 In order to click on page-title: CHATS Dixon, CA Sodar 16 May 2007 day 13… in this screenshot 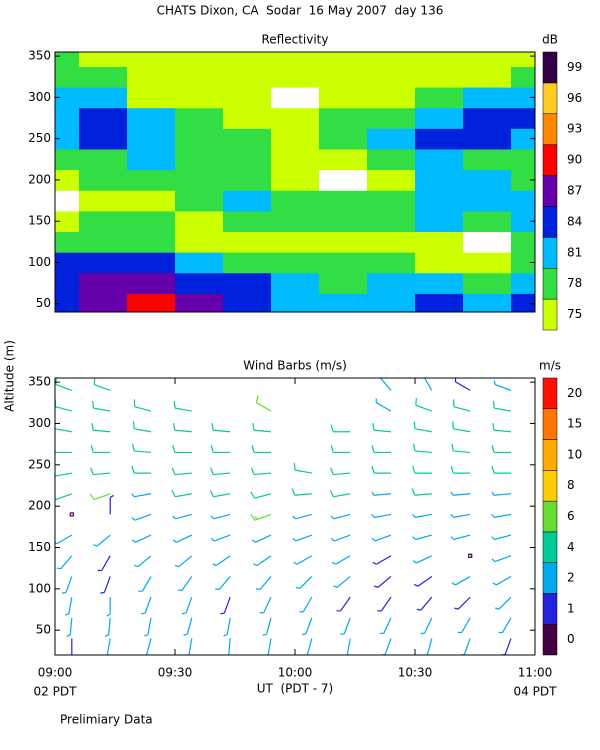, I will do `click(300, 11)`.